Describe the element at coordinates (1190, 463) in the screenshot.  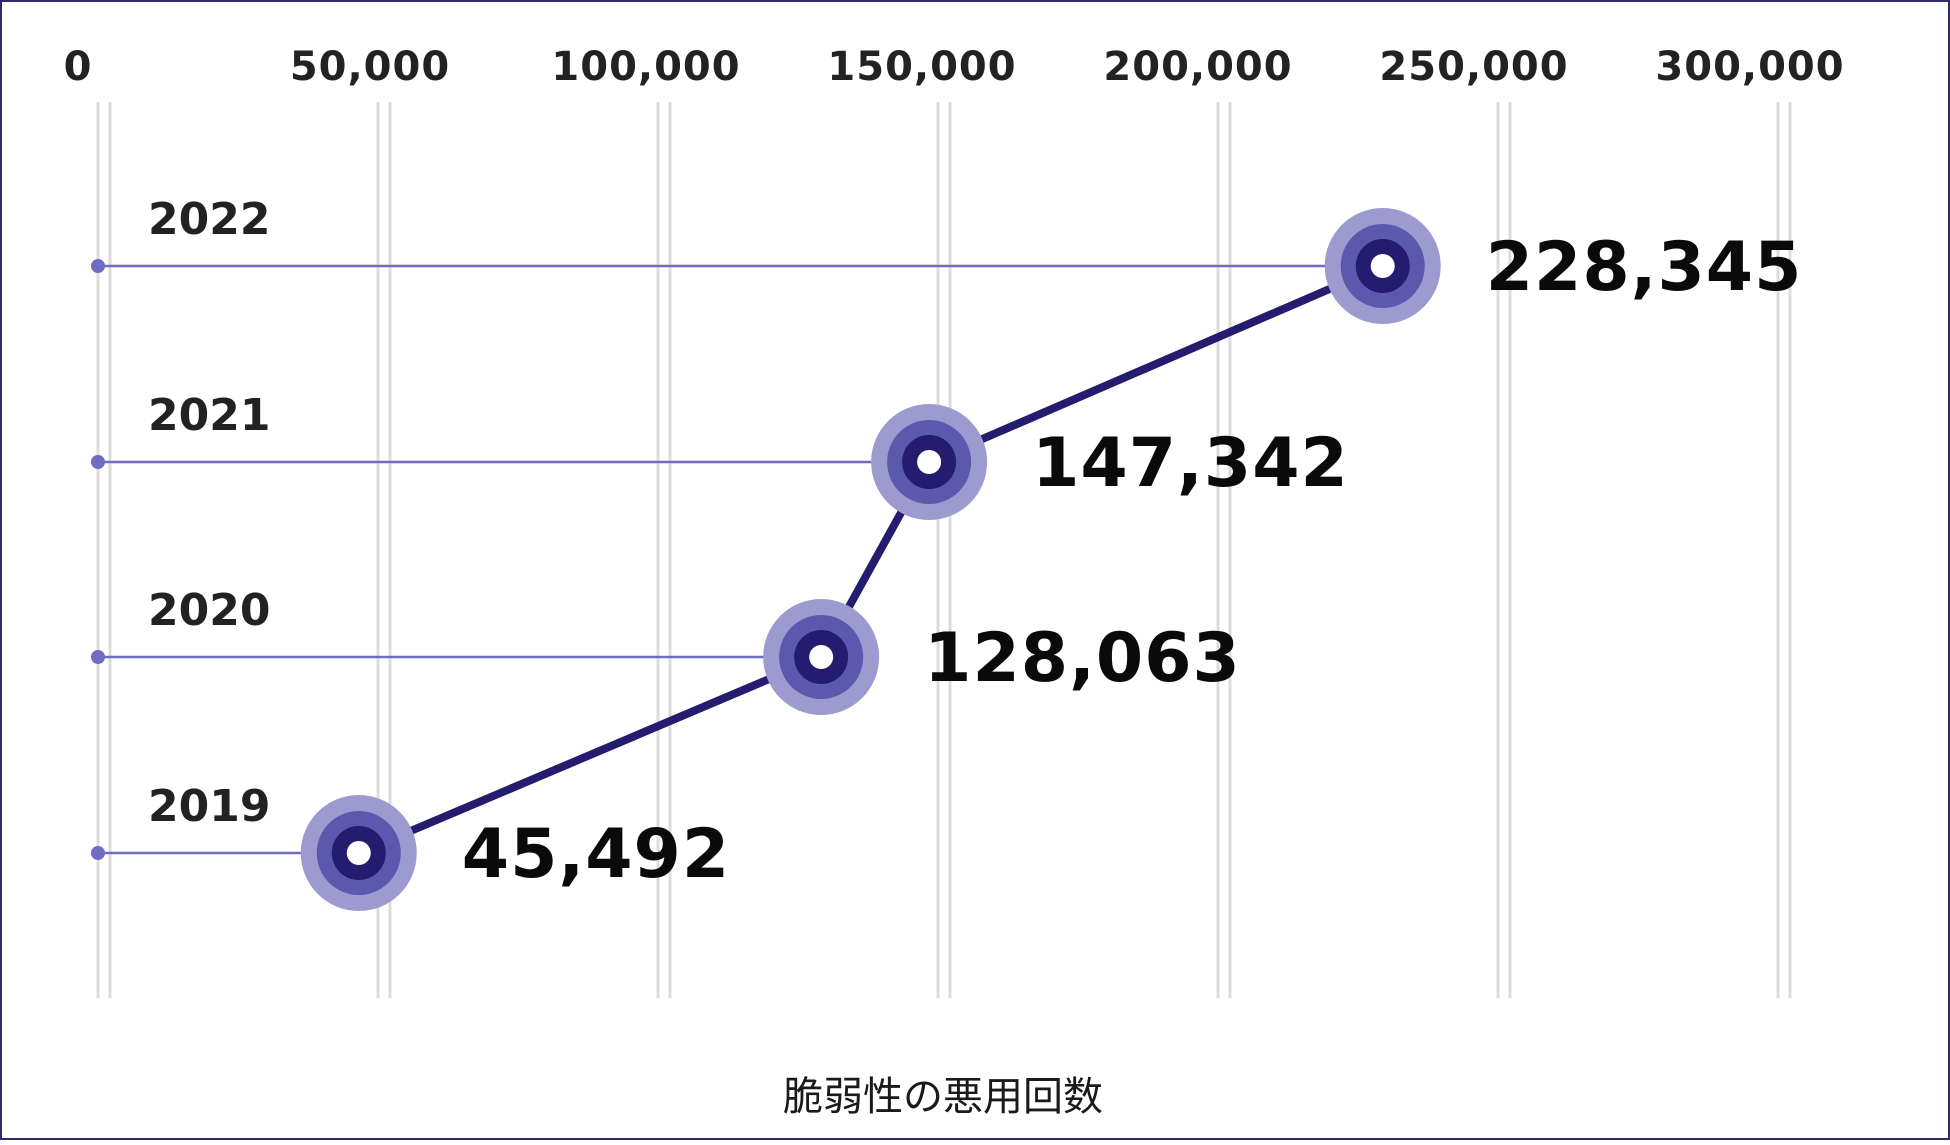
I see `data-label: 147,342` at that location.